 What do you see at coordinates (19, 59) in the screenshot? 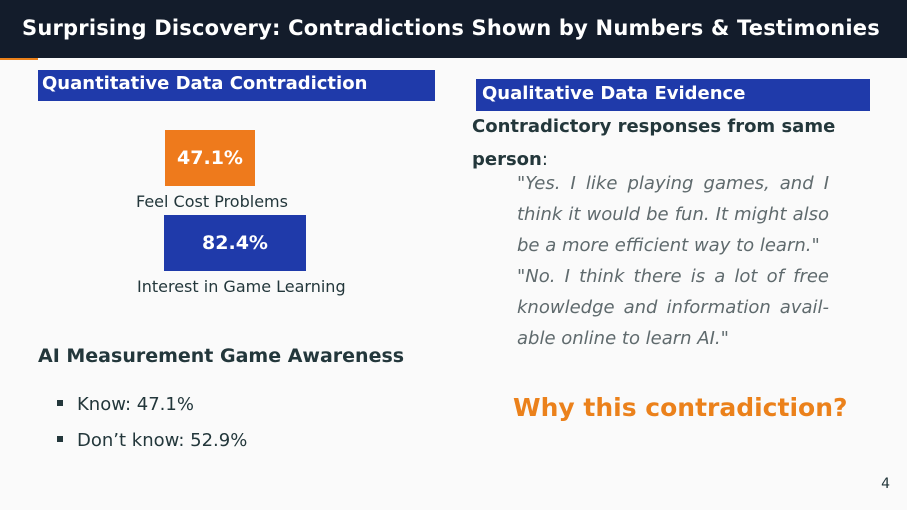
I see `title-accent-line` at bounding box center [19, 59].